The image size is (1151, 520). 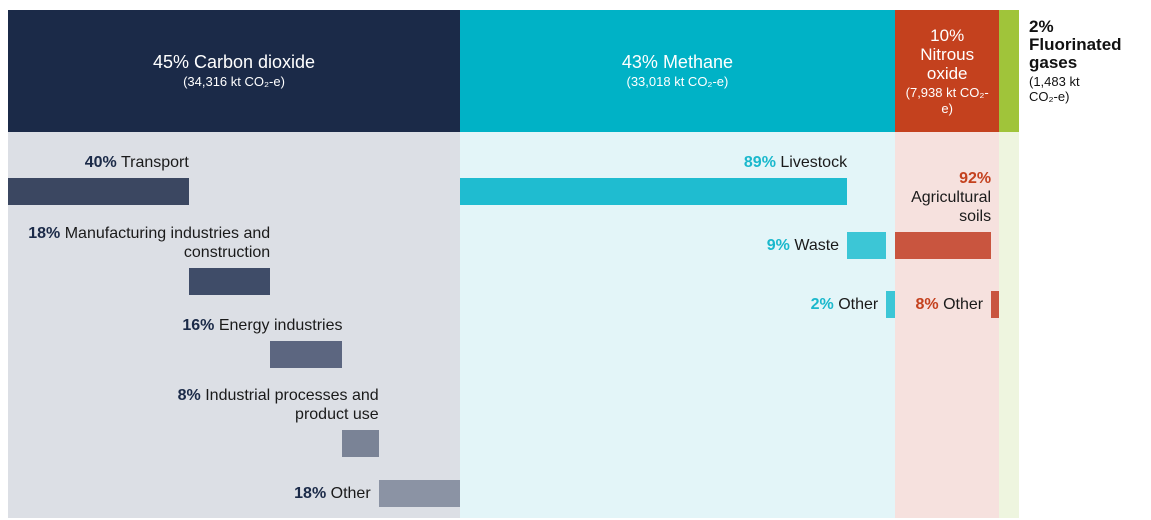 I want to click on source-percent: 16%, so click(x=198, y=325).